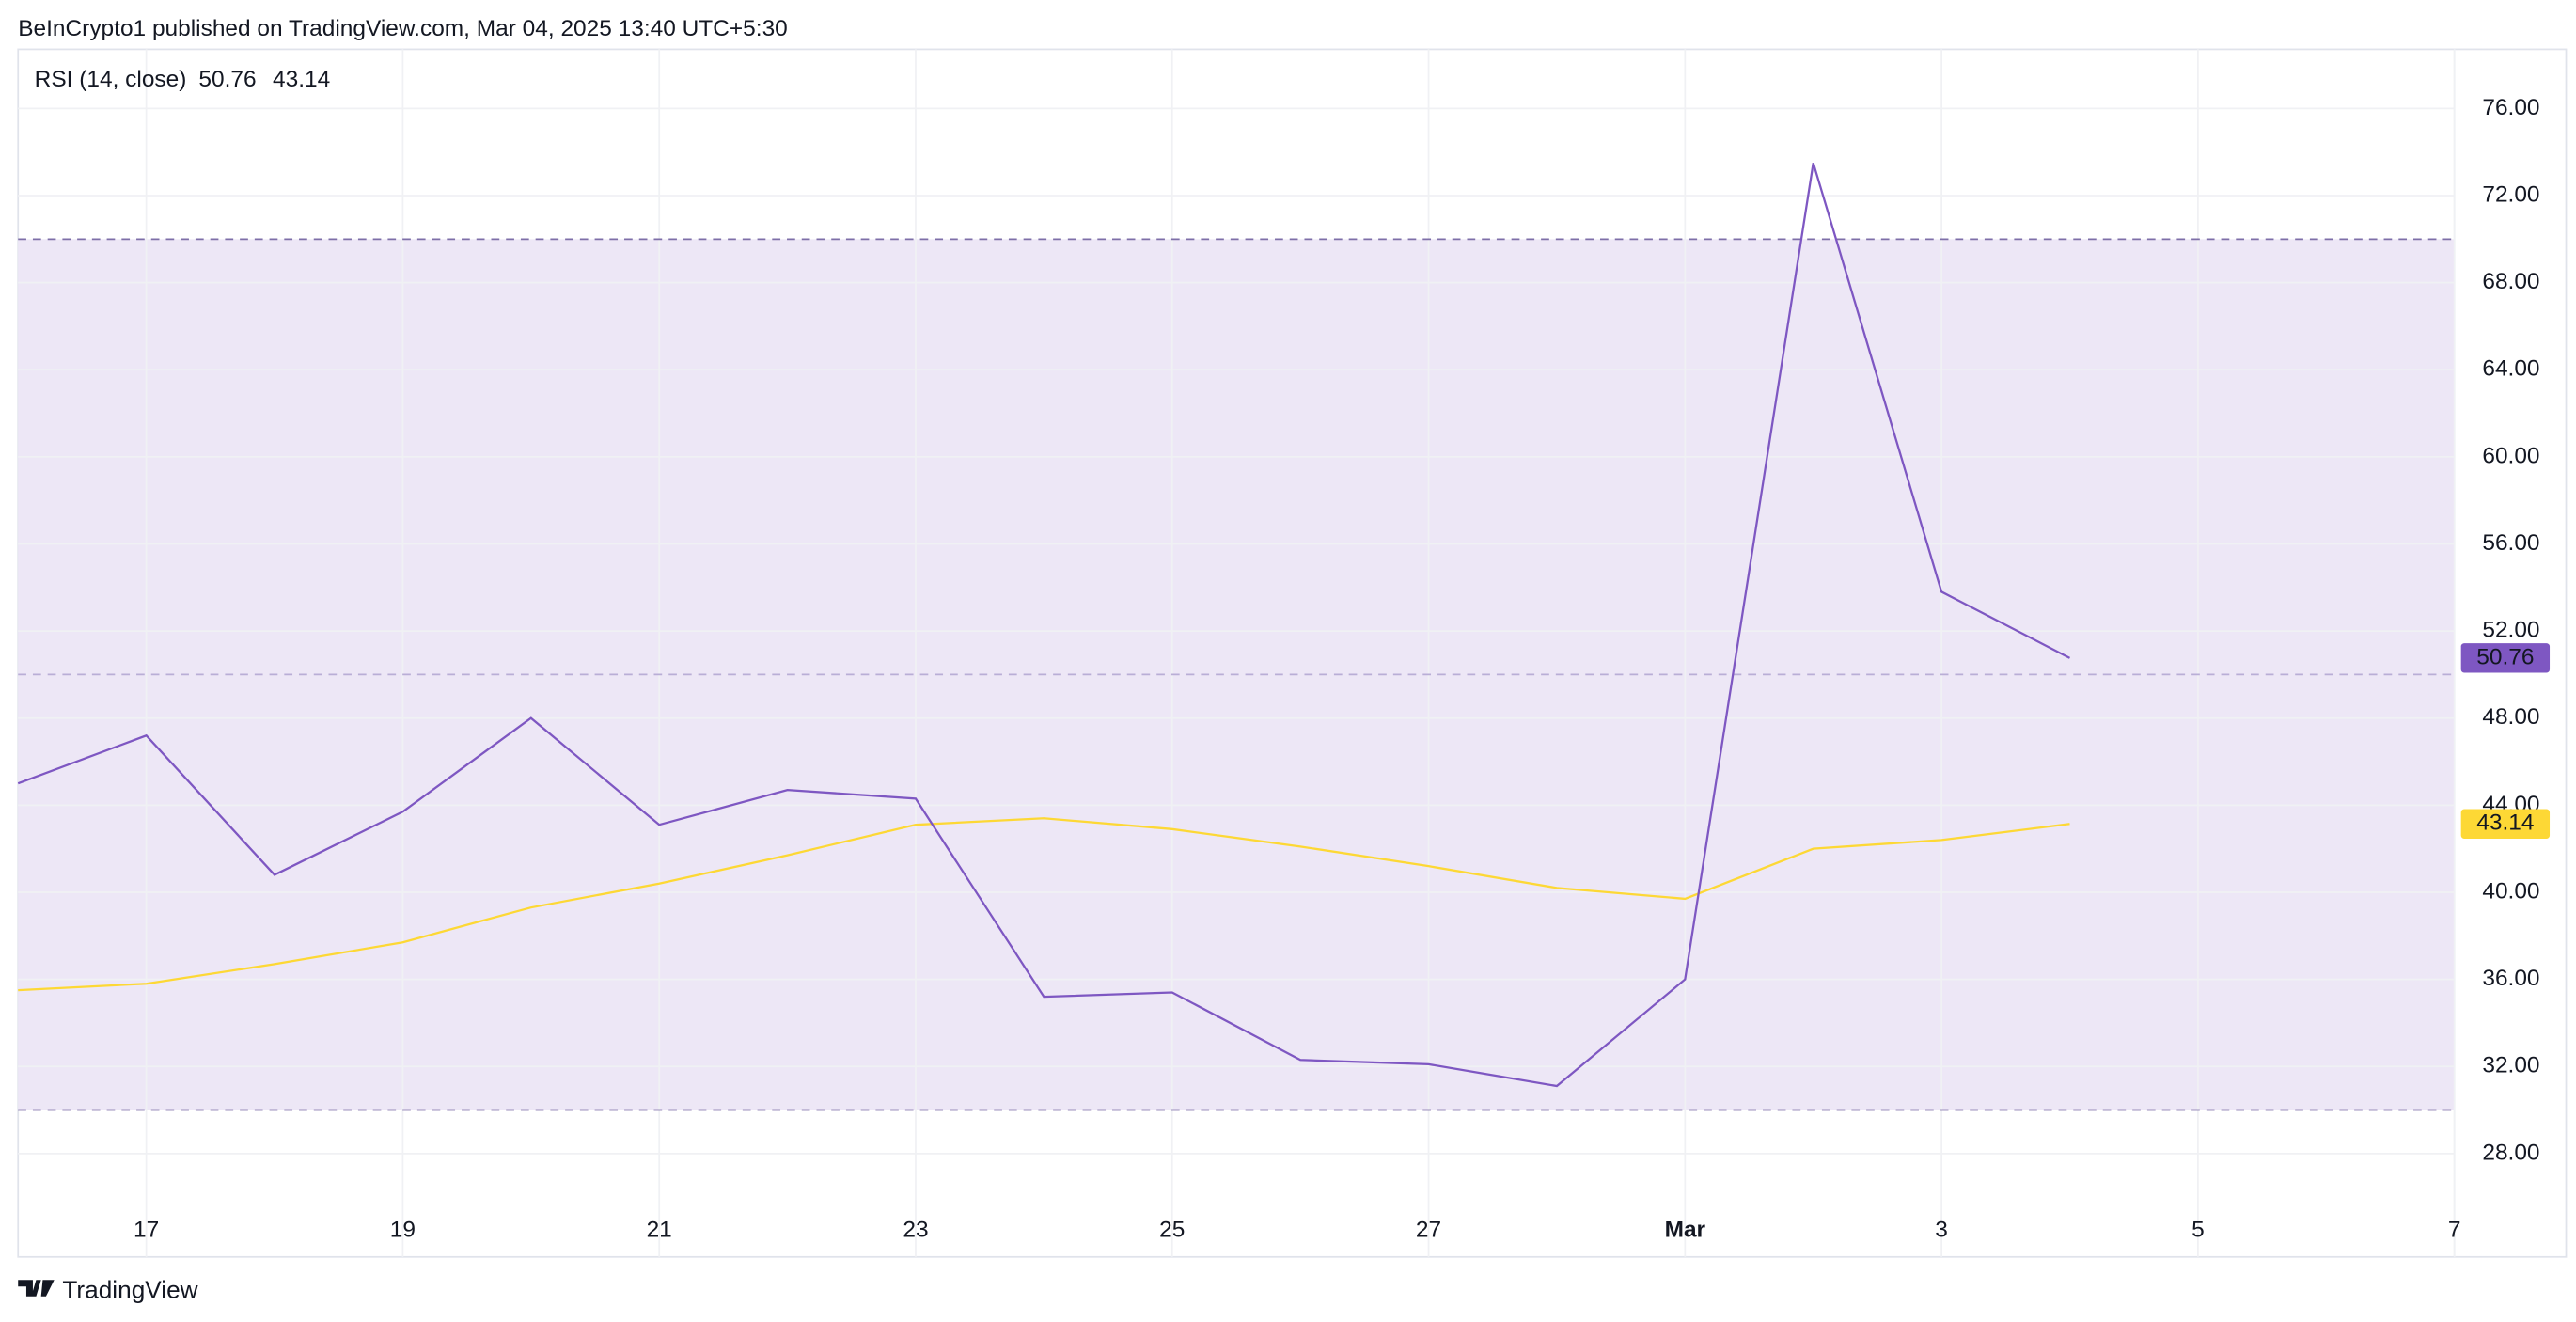 This screenshot has width=2576, height=1322. What do you see at coordinates (403, 1229) in the screenshot?
I see `x-tick-label: 19` at bounding box center [403, 1229].